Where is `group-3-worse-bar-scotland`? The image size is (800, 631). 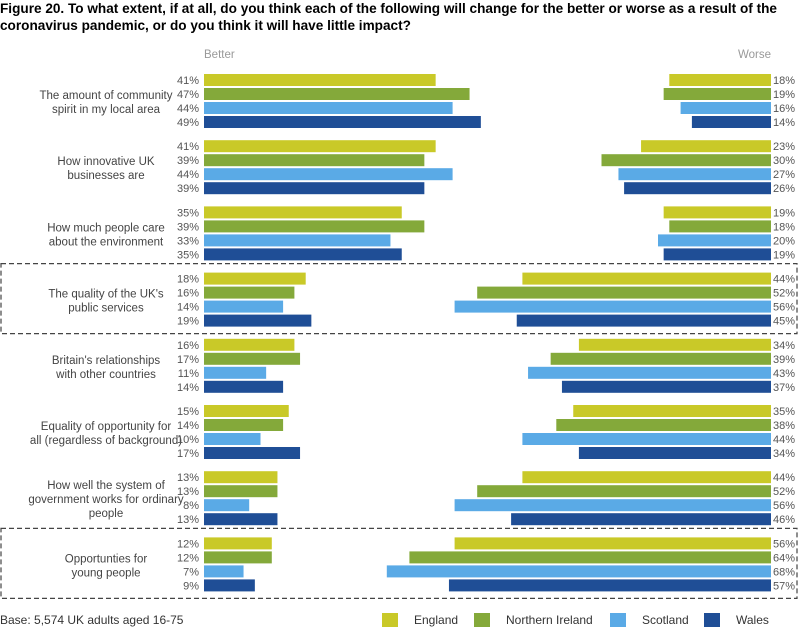
group-3-worse-bar-scotland is located at coordinates (714, 240).